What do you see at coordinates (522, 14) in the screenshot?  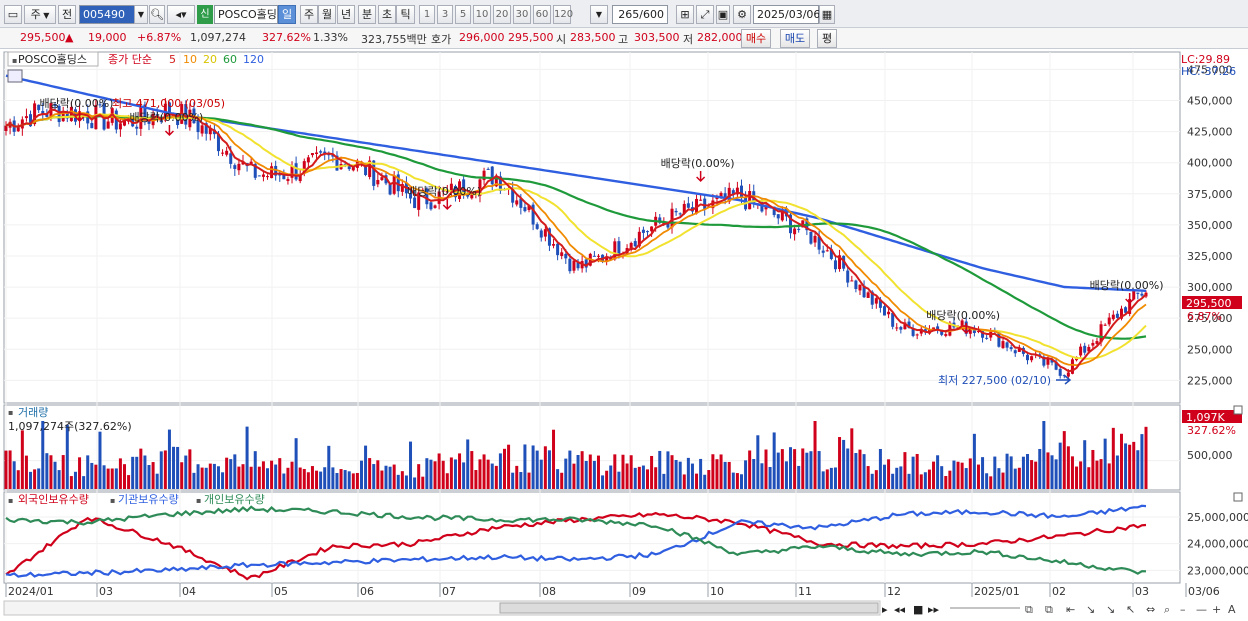 I see `interval-30: 30` at bounding box center [522, 14].